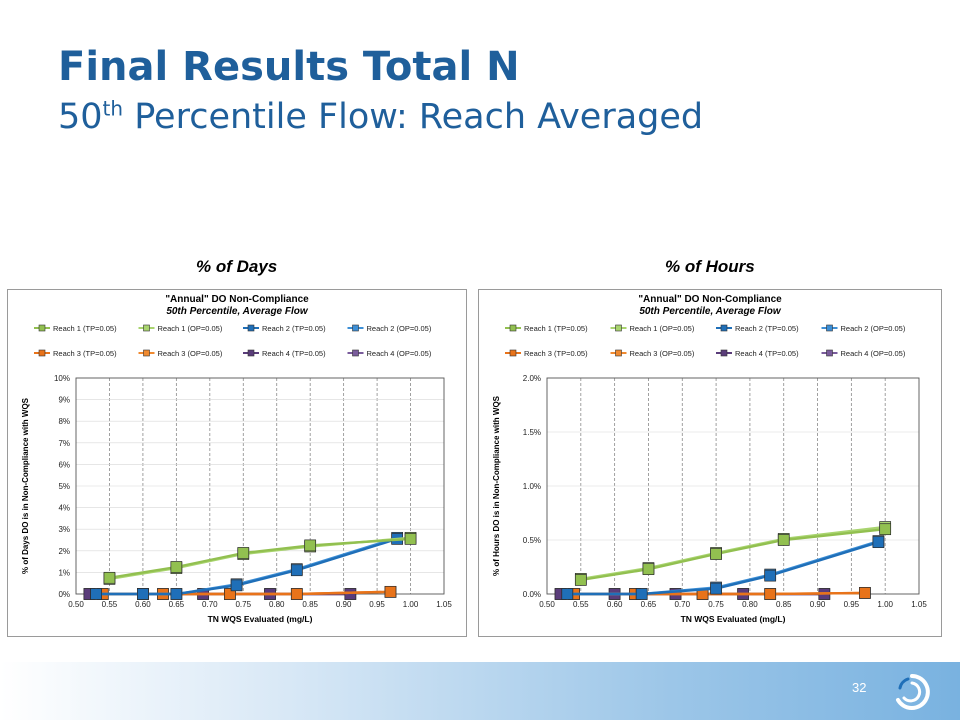  What do you see at coordinates (64, 486) in the screenshot?
I see `y-tick-label: 5%` at bounding box center [64, 486].